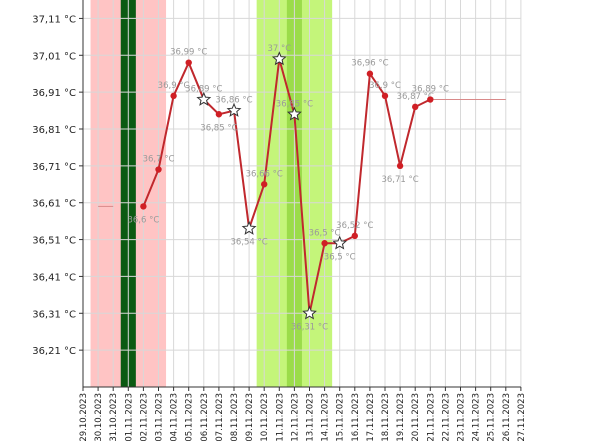 The height and width of the screenshot is (441, 600). Describe the element at coordinates (386, 417) in the screenshot. I see `x-tick-label: 18.11.2023` at that location.